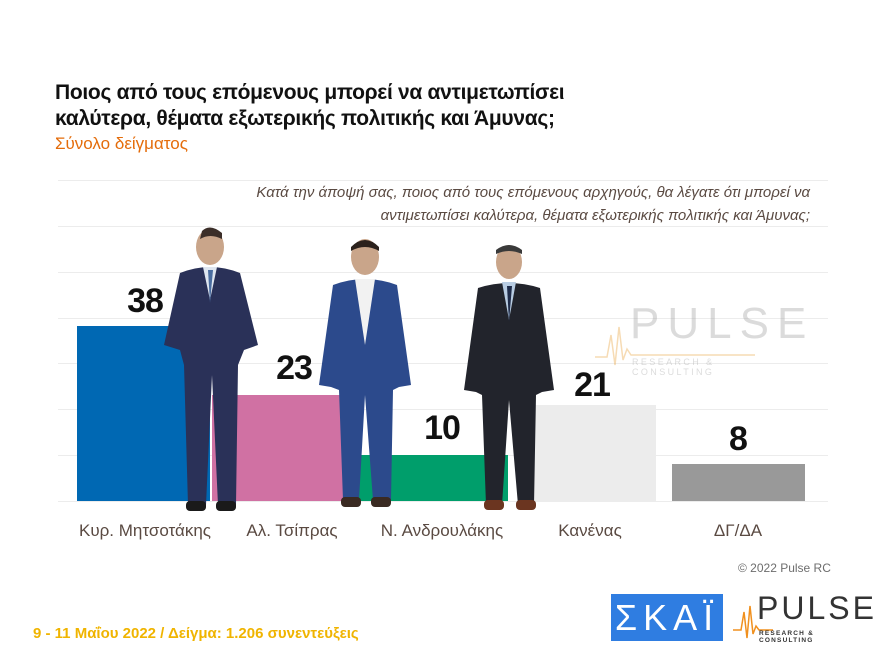 The width and height of the screenshot is (880, 660). I want to click on value-label-kanenas: 21, so click(592, 385).